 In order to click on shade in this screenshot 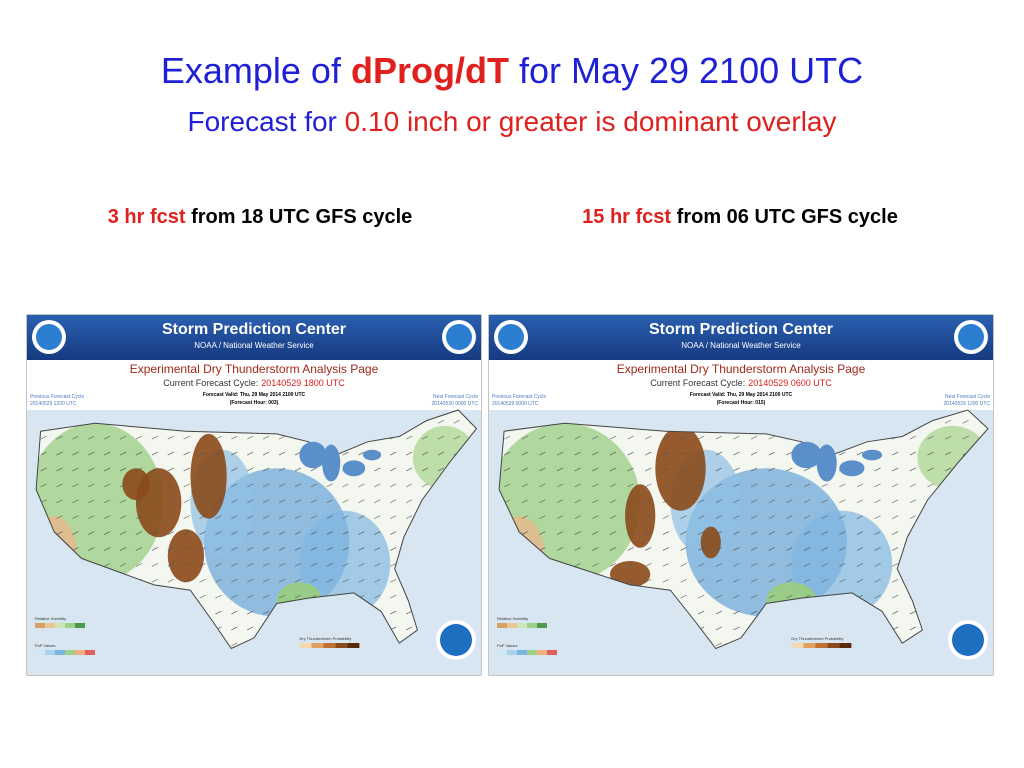, I will do `click(710, 542)`.